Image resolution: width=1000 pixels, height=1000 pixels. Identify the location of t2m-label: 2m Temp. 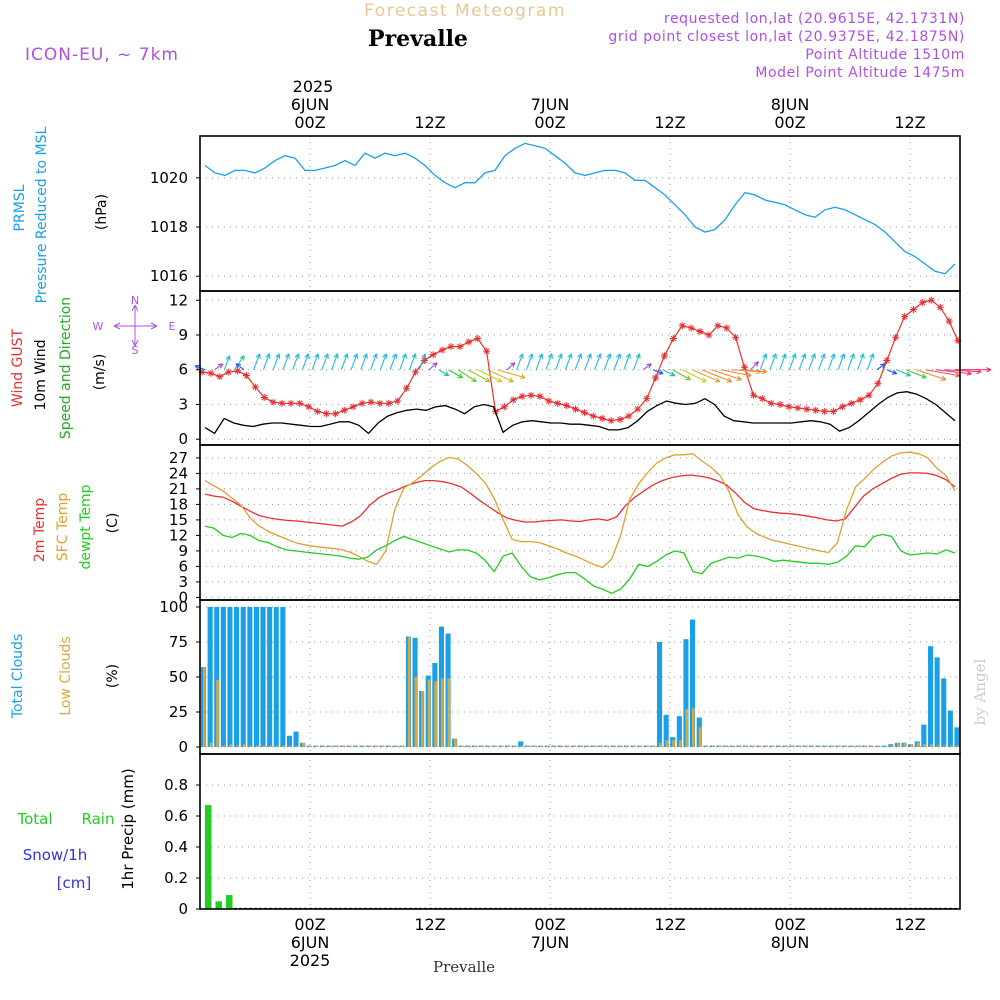
(40, 530).